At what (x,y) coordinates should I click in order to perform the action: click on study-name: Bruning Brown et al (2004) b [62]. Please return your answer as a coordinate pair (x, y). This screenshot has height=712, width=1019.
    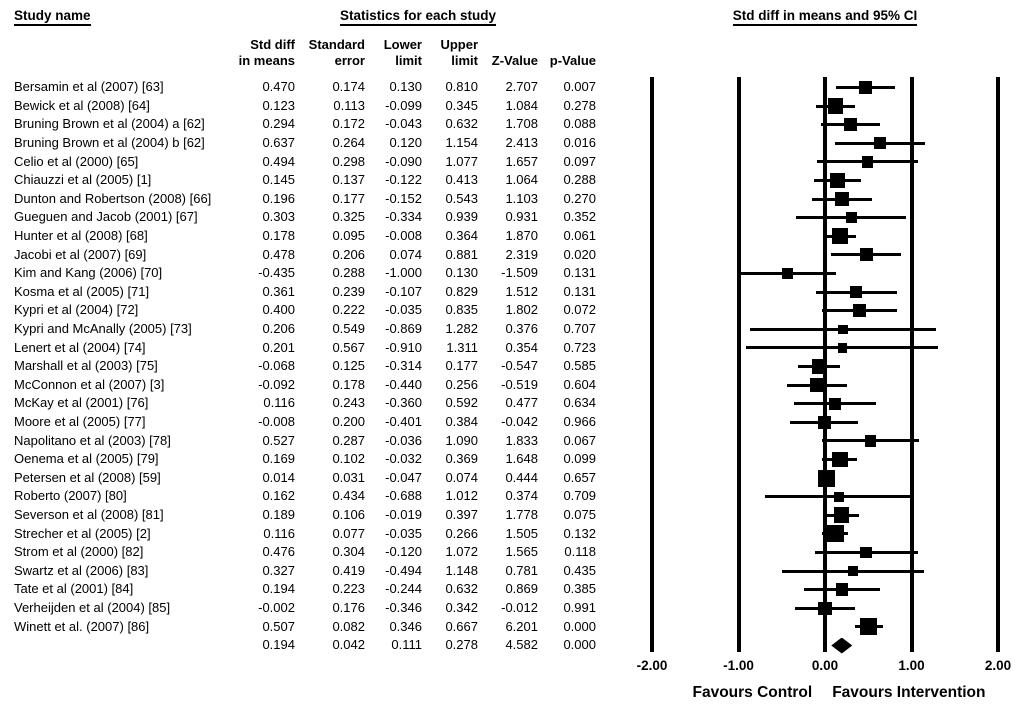
    Looking at the image, I should click on (109, 142).